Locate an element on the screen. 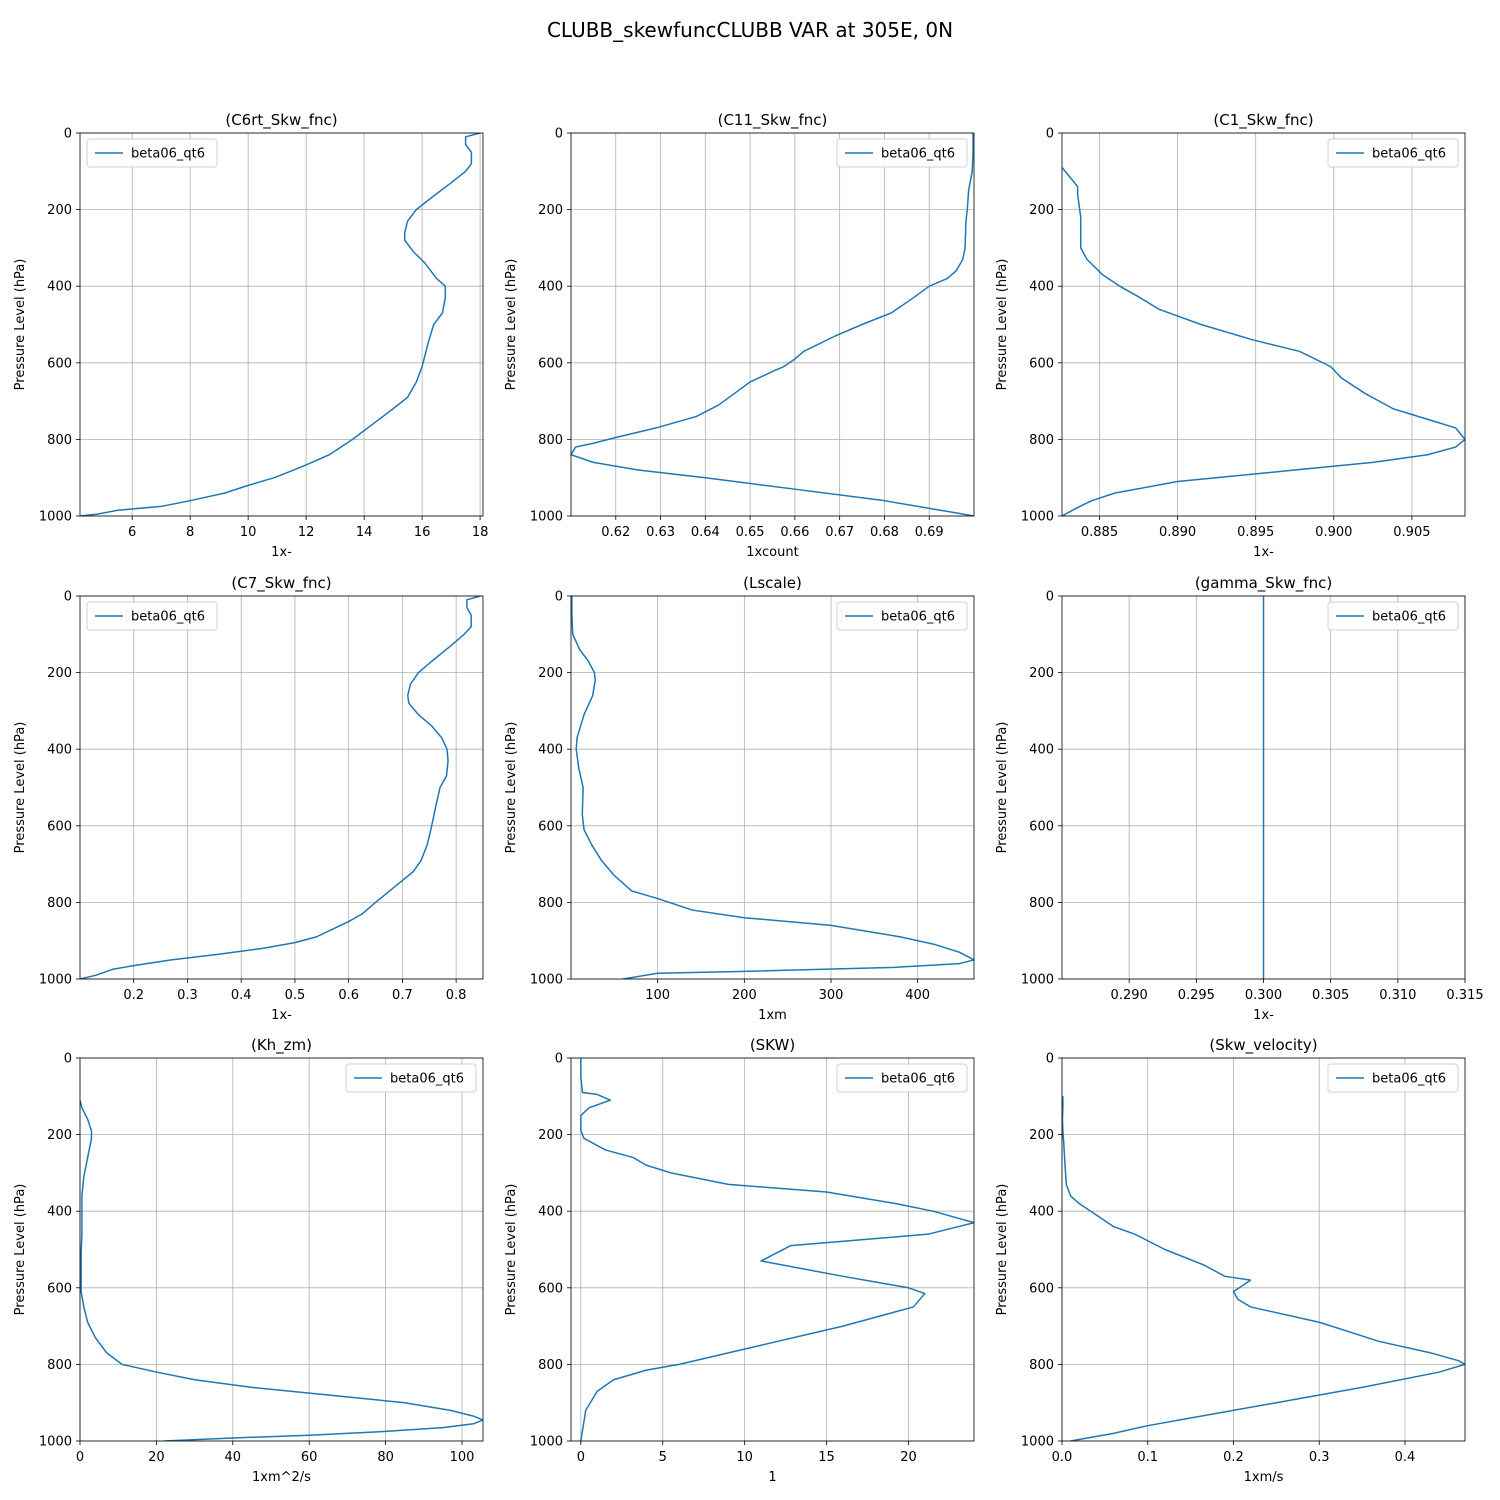  x-tick-label: 20 is located at coordinates (156, 1457).